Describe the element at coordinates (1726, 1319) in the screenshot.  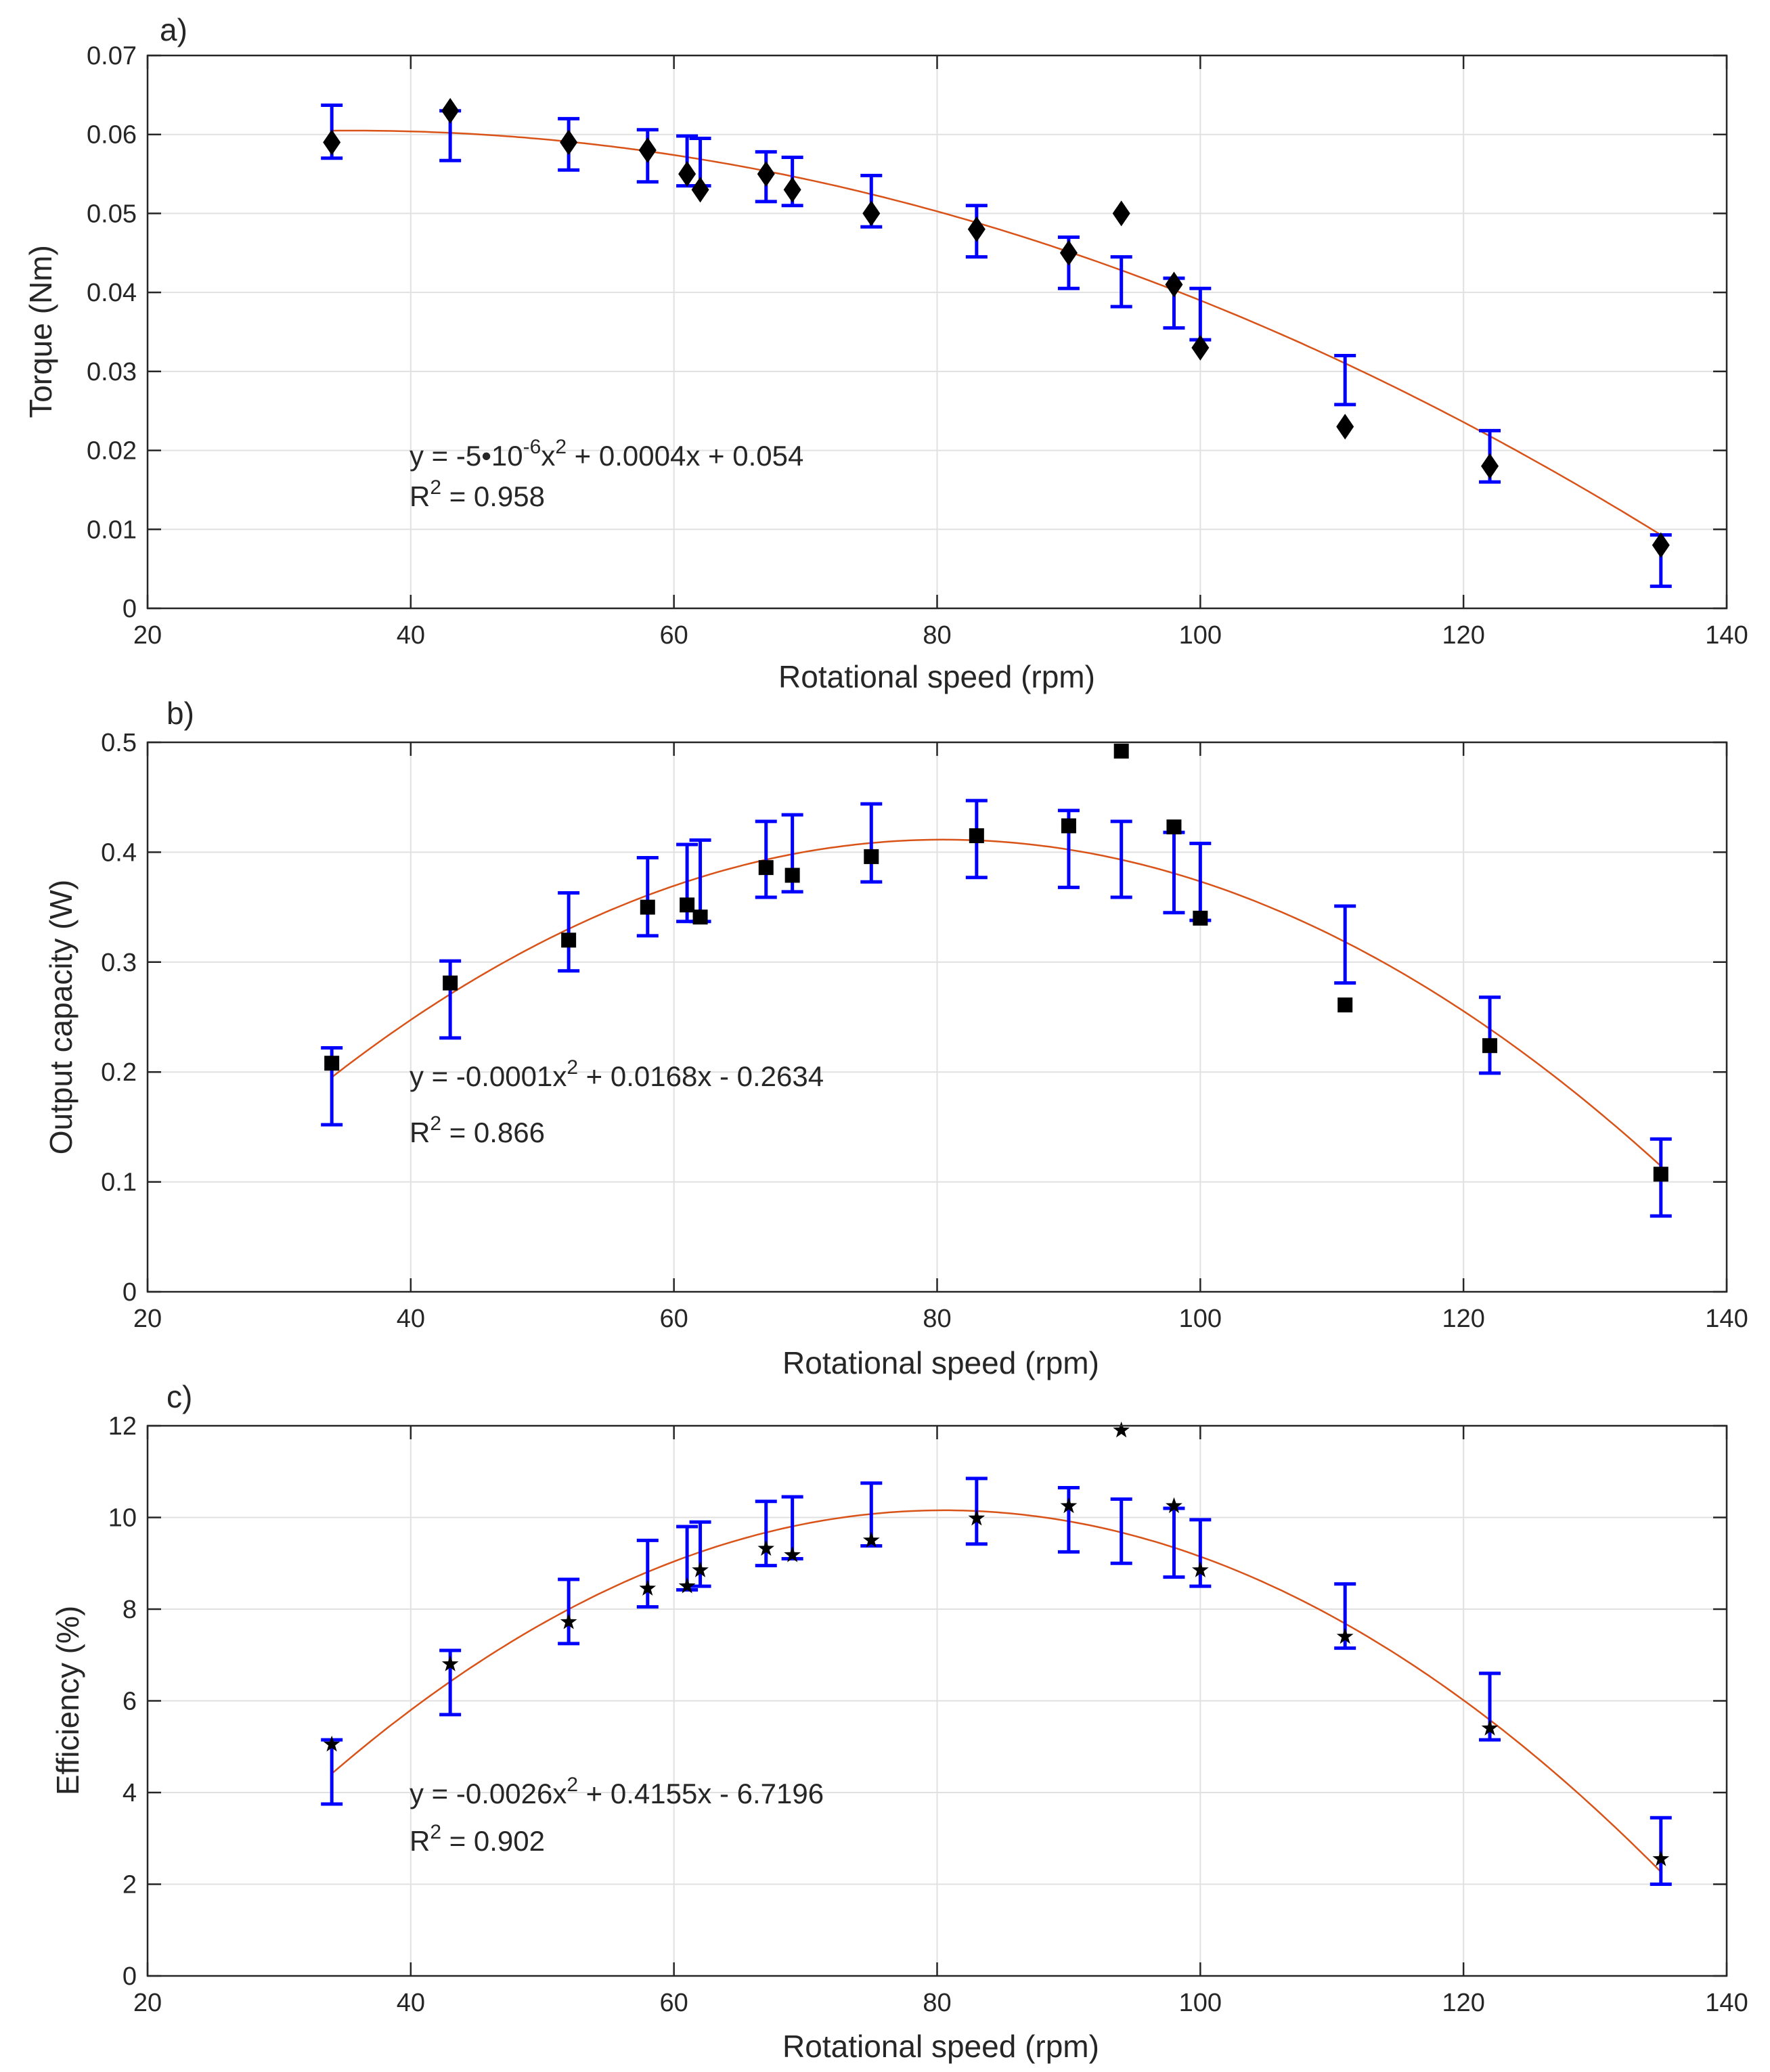
I see `output-capacity-x-tick-label: 140` at that location.